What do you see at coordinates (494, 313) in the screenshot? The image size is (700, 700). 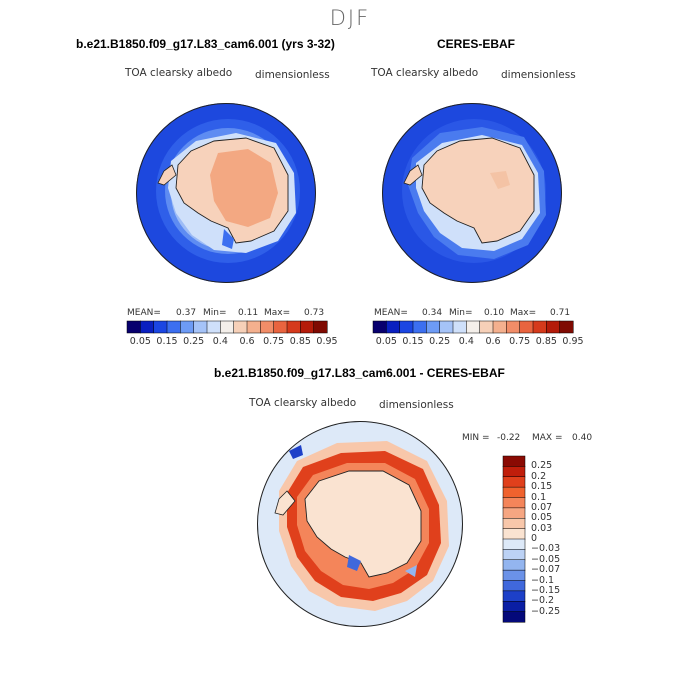 I see `panel-2-min-value: 0.10` at bounding box center [494, 313].